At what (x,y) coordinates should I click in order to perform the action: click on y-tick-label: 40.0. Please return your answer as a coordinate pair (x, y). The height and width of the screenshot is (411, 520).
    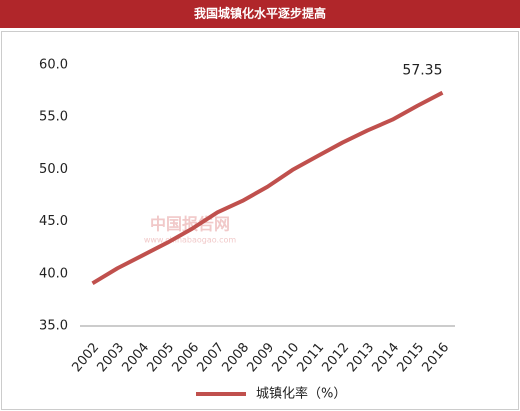
    Looking at the image, I should click on (53, 273).